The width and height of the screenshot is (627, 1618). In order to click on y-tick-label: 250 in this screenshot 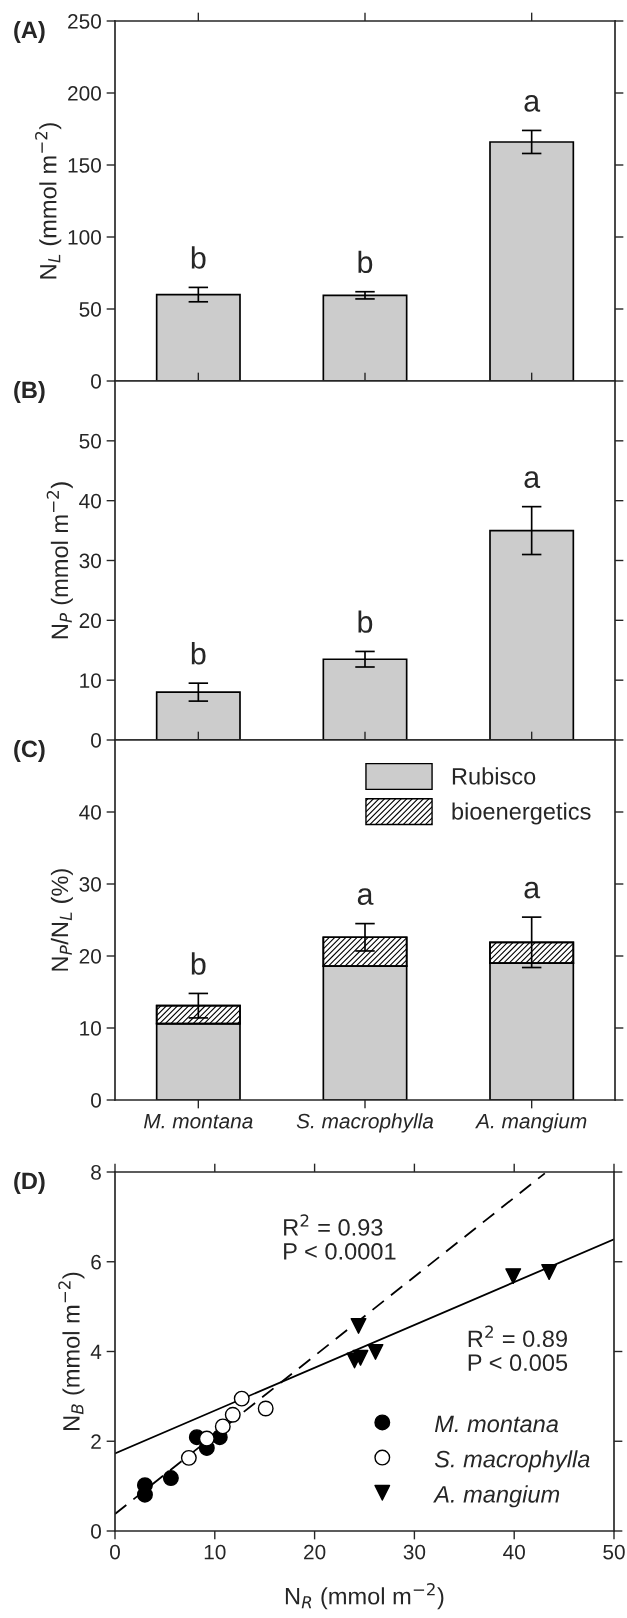, I will do `click(84, 21)`.